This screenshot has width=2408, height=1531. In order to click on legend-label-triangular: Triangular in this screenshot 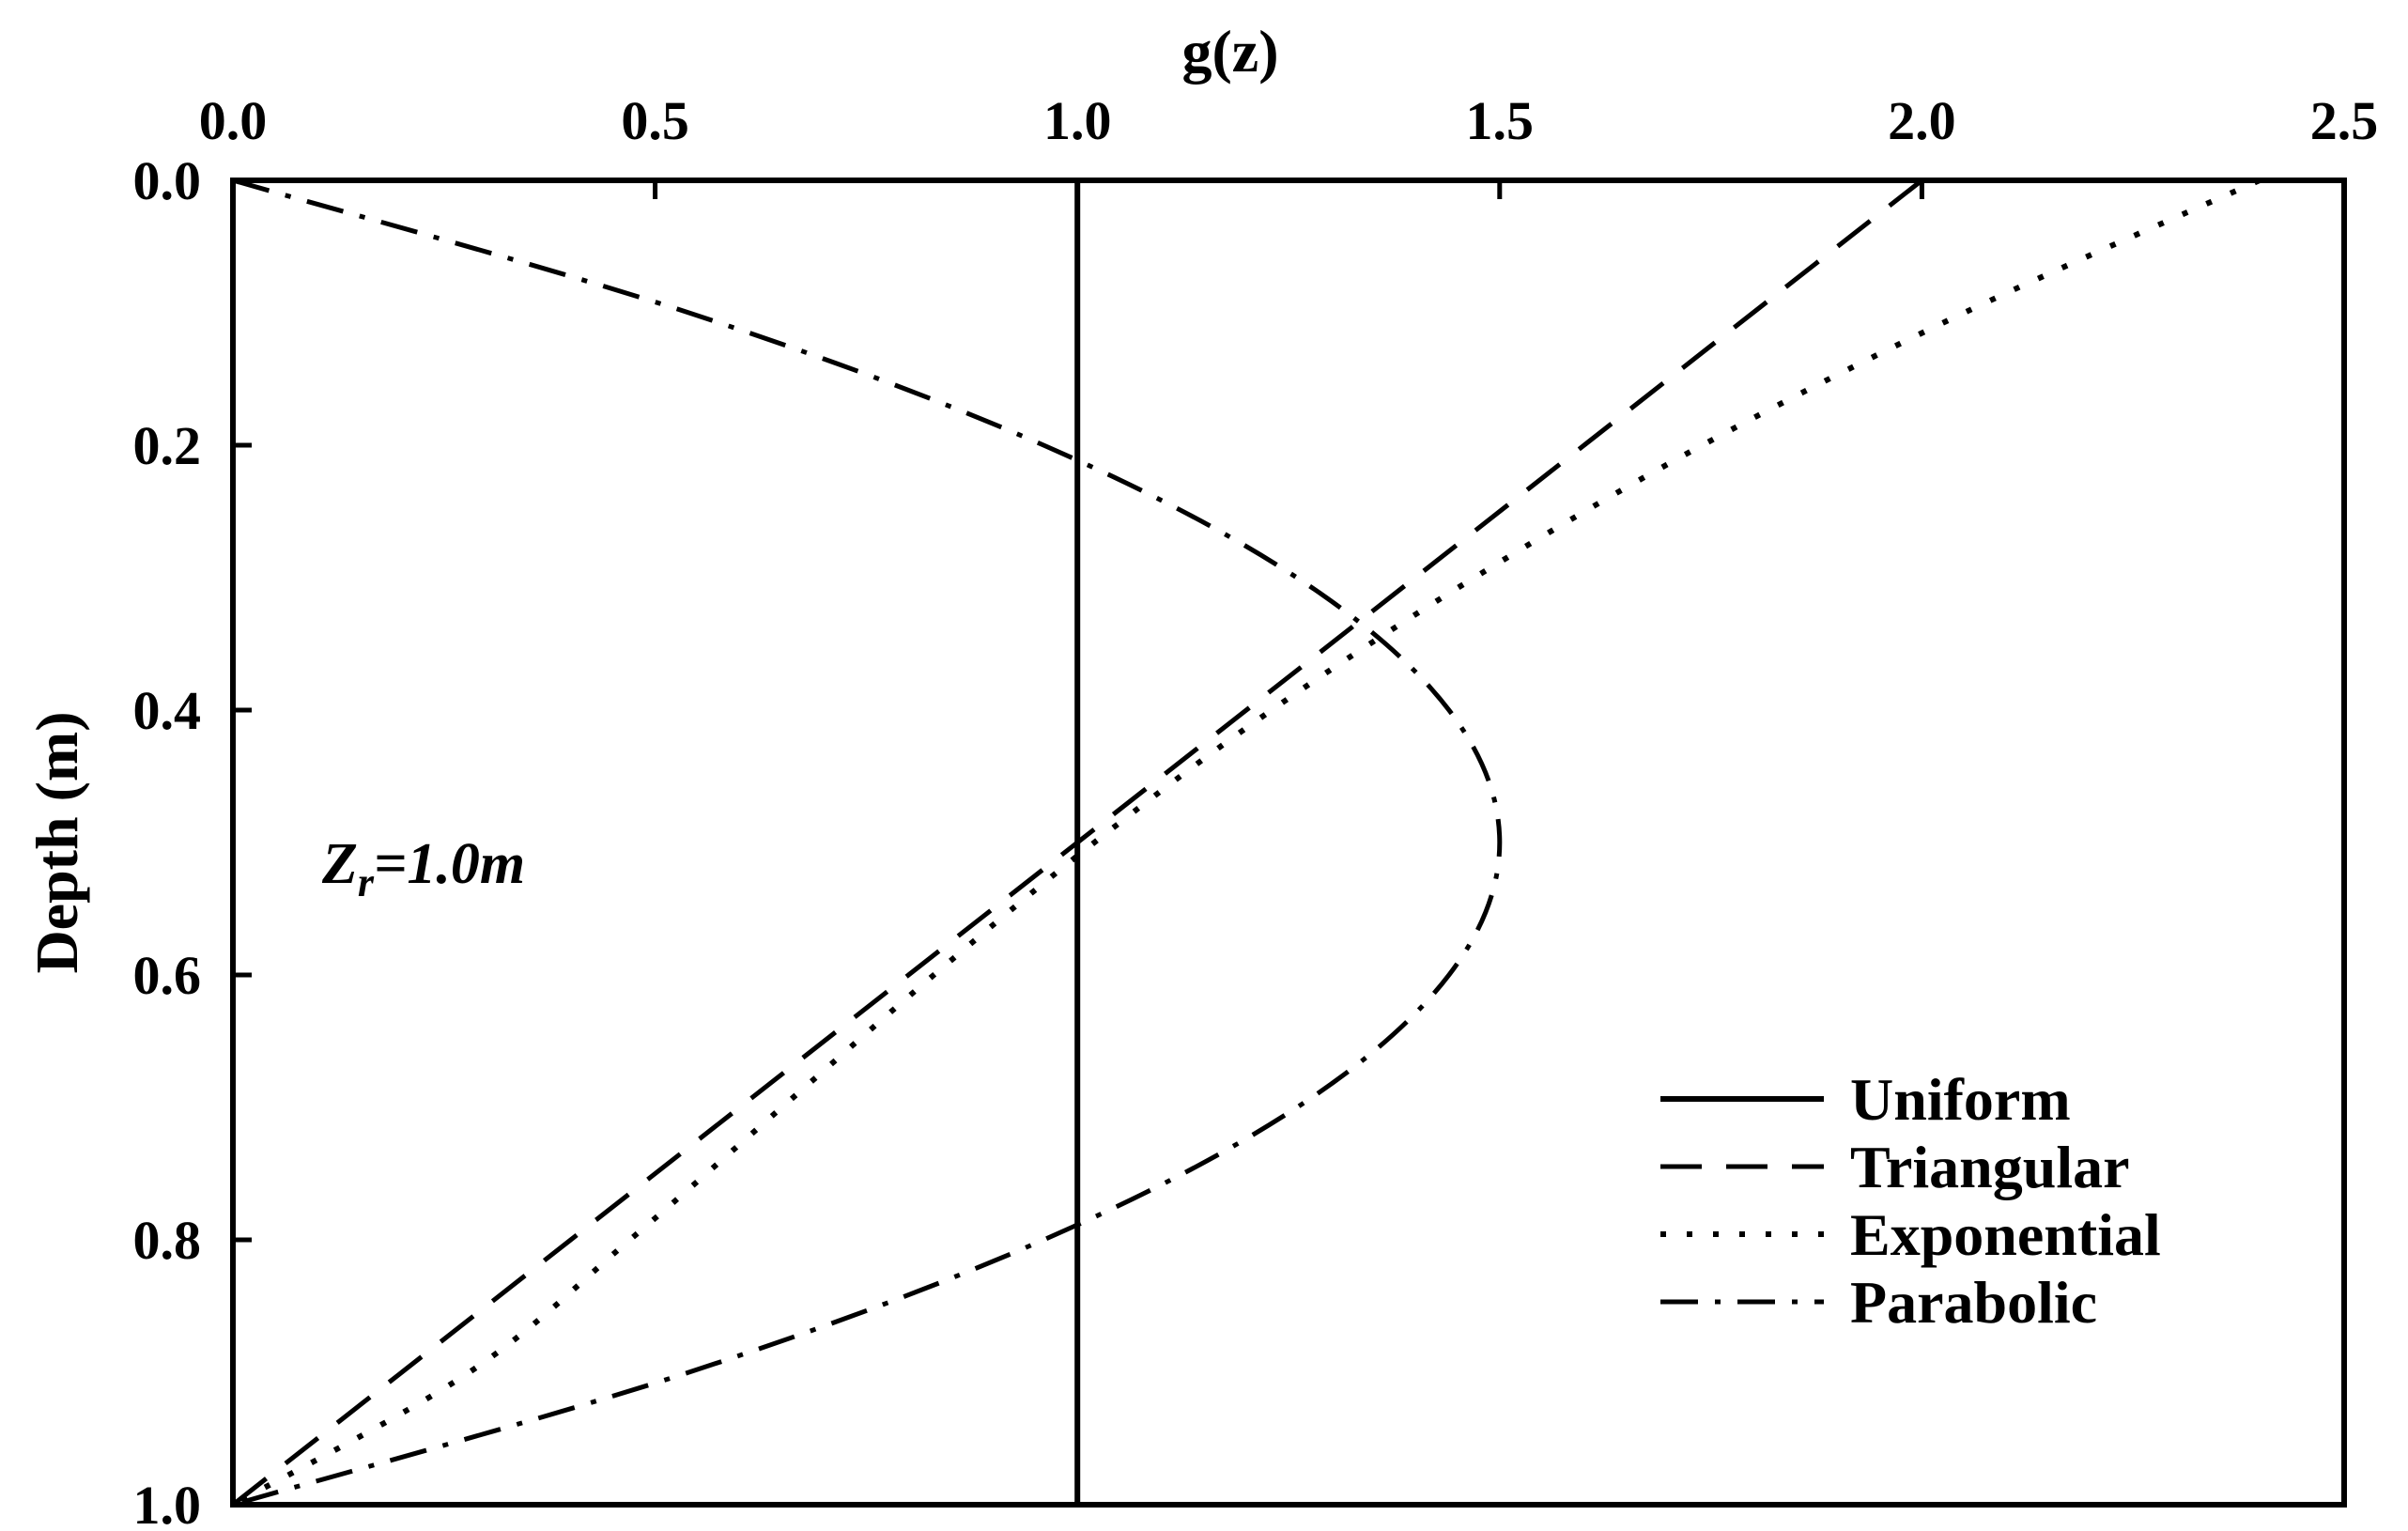, I will do `click(1990, 1167)`.